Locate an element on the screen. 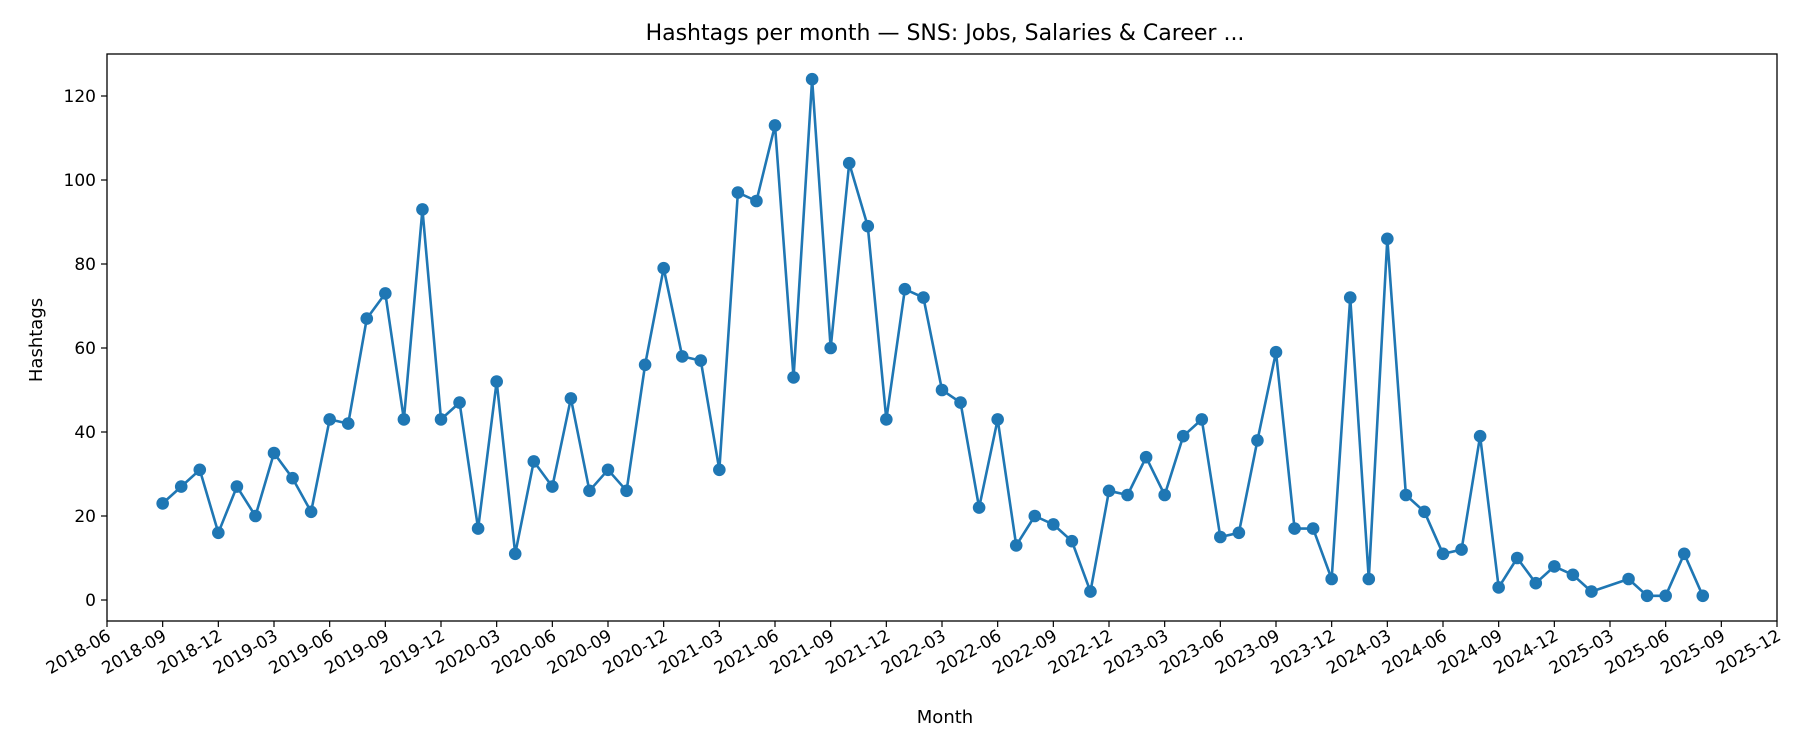 The width and height of the screenshot is (1800, 750). y-tick-label: 100 is located at coordinates (80, 181).